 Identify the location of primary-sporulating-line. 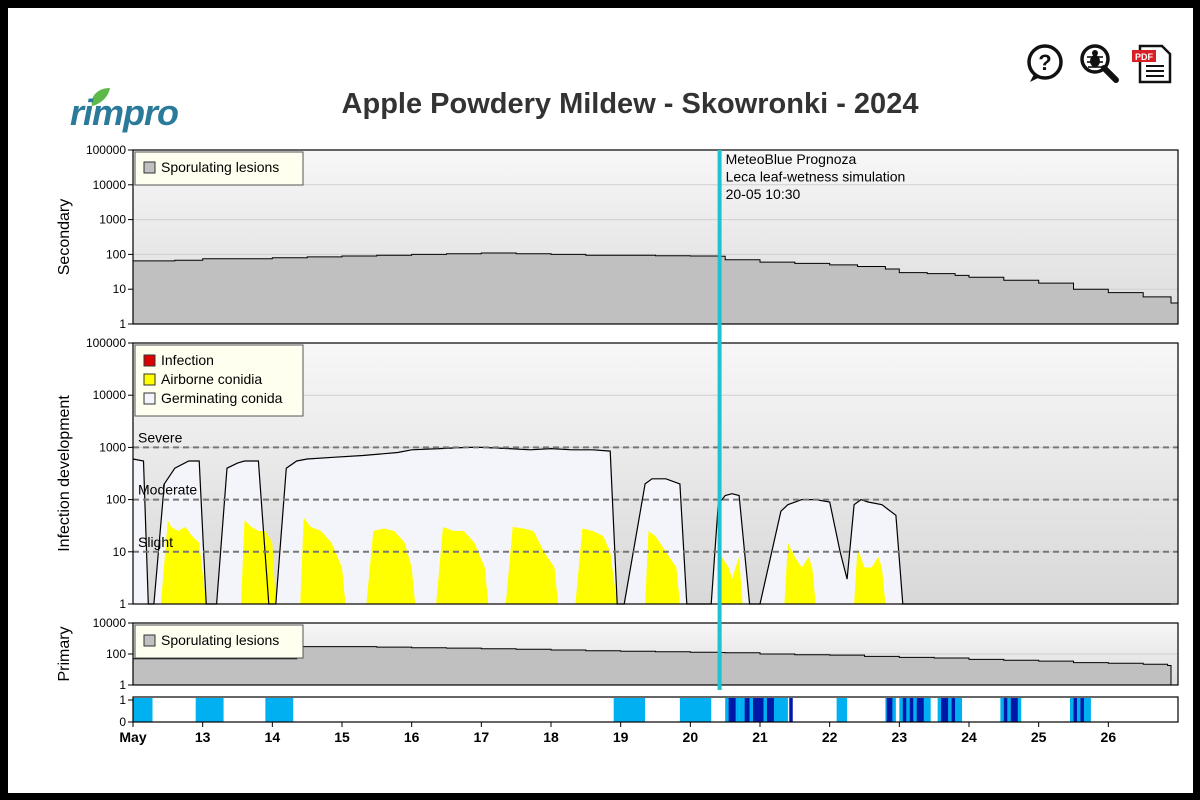
(655, 666).